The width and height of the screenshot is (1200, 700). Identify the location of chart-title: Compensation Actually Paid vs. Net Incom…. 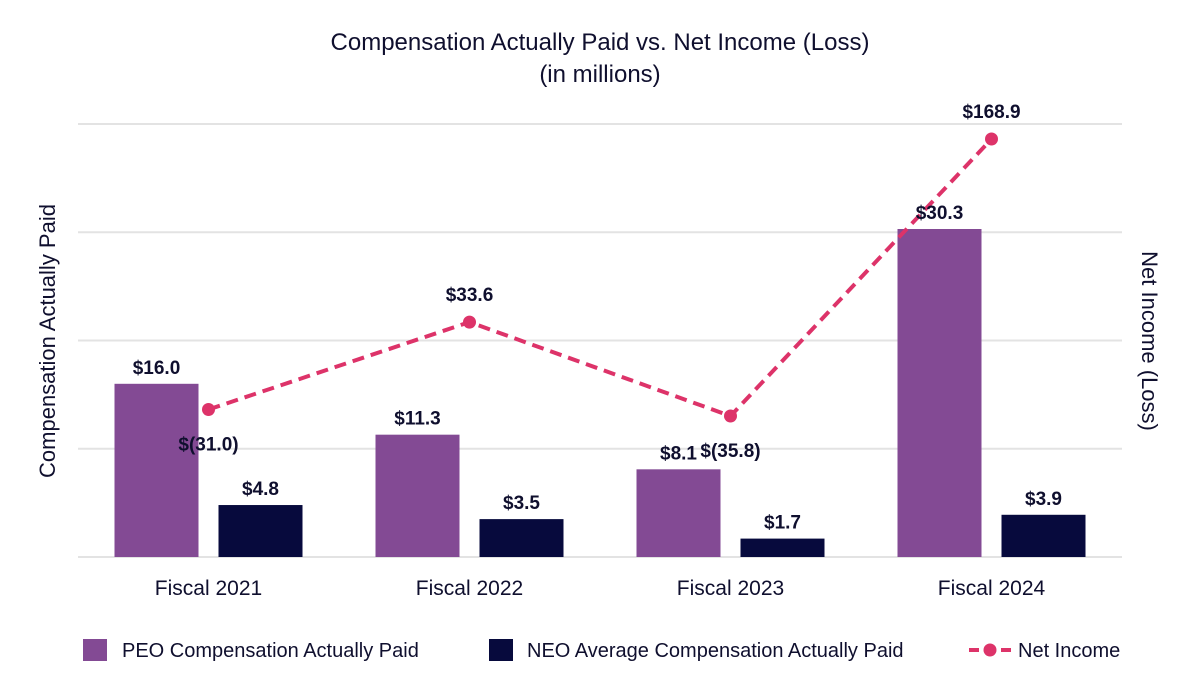
(600, 42).